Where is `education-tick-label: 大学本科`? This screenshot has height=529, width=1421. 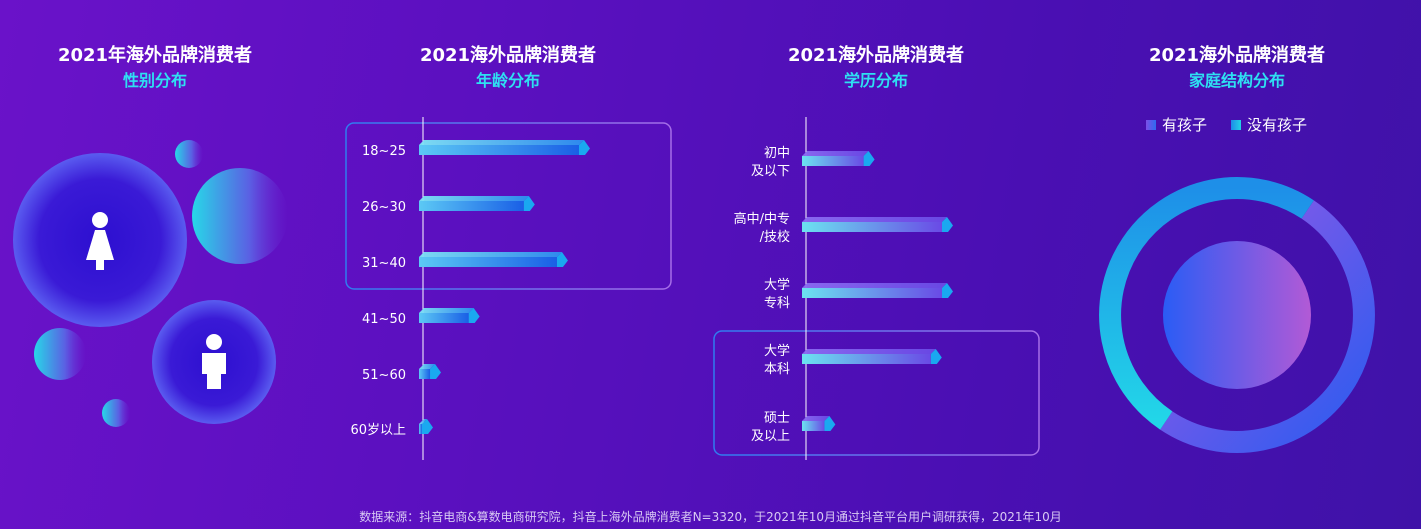
education-tick-label: 大学本科 is located at coordinates (777, 360).